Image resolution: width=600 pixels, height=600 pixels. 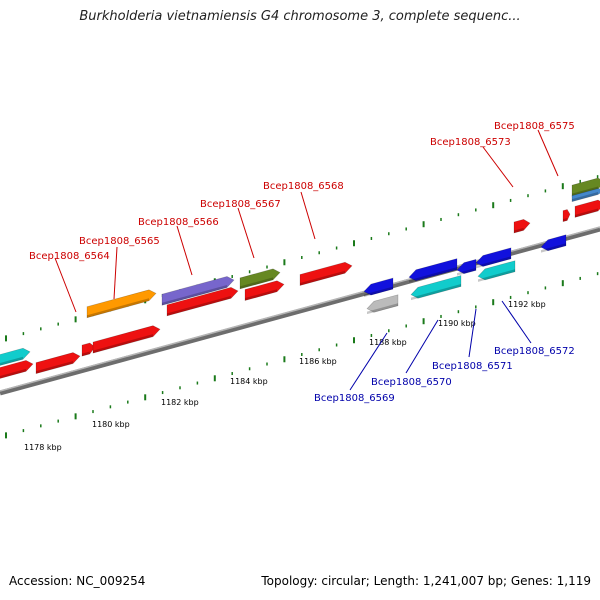 I want to click on accession-text: Accession: NC_009254, so click(x=77, y=581).